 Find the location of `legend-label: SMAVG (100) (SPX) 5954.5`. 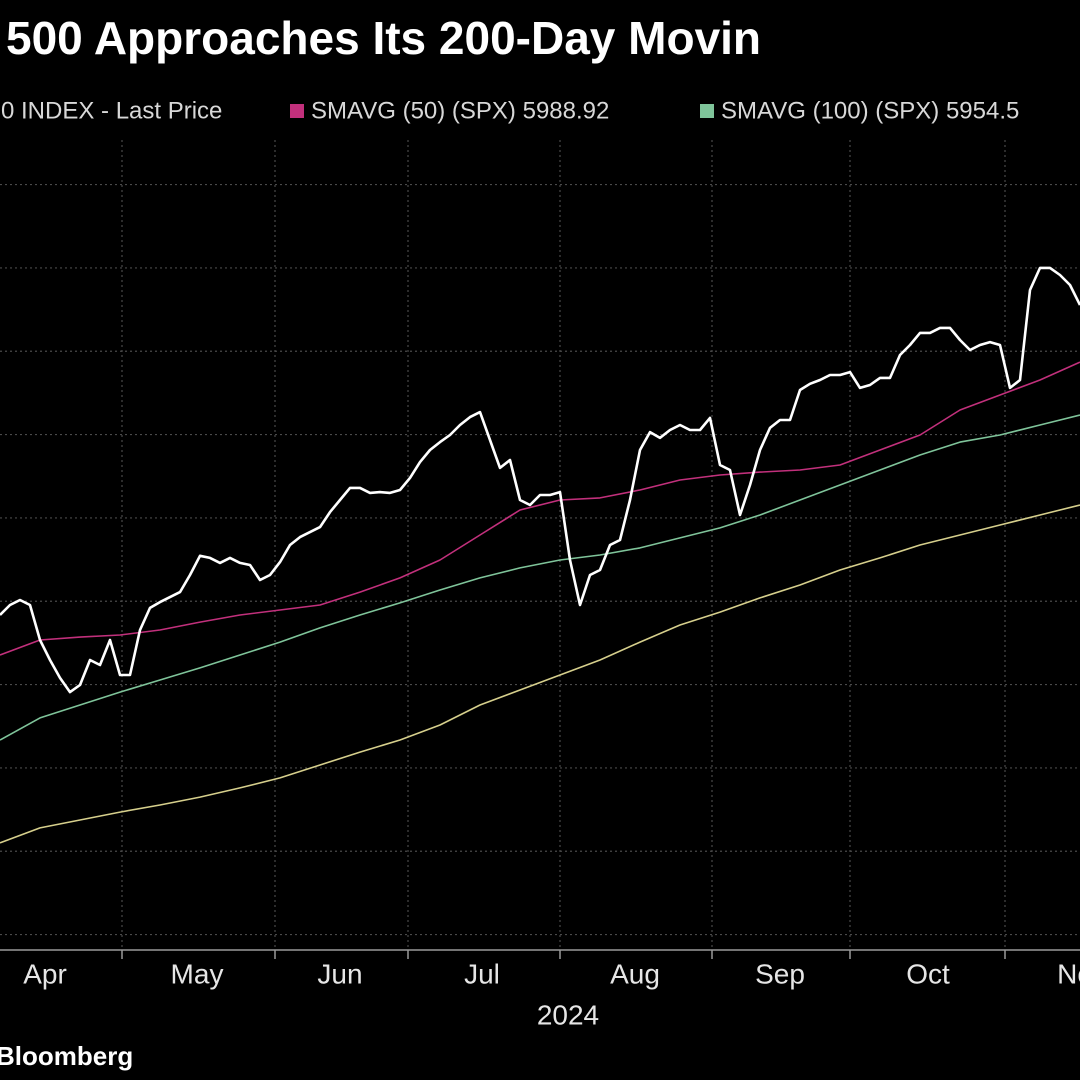

legend-label: SMAVG (100) (SPX) 5954.5 is located at coordinates (870, 110).